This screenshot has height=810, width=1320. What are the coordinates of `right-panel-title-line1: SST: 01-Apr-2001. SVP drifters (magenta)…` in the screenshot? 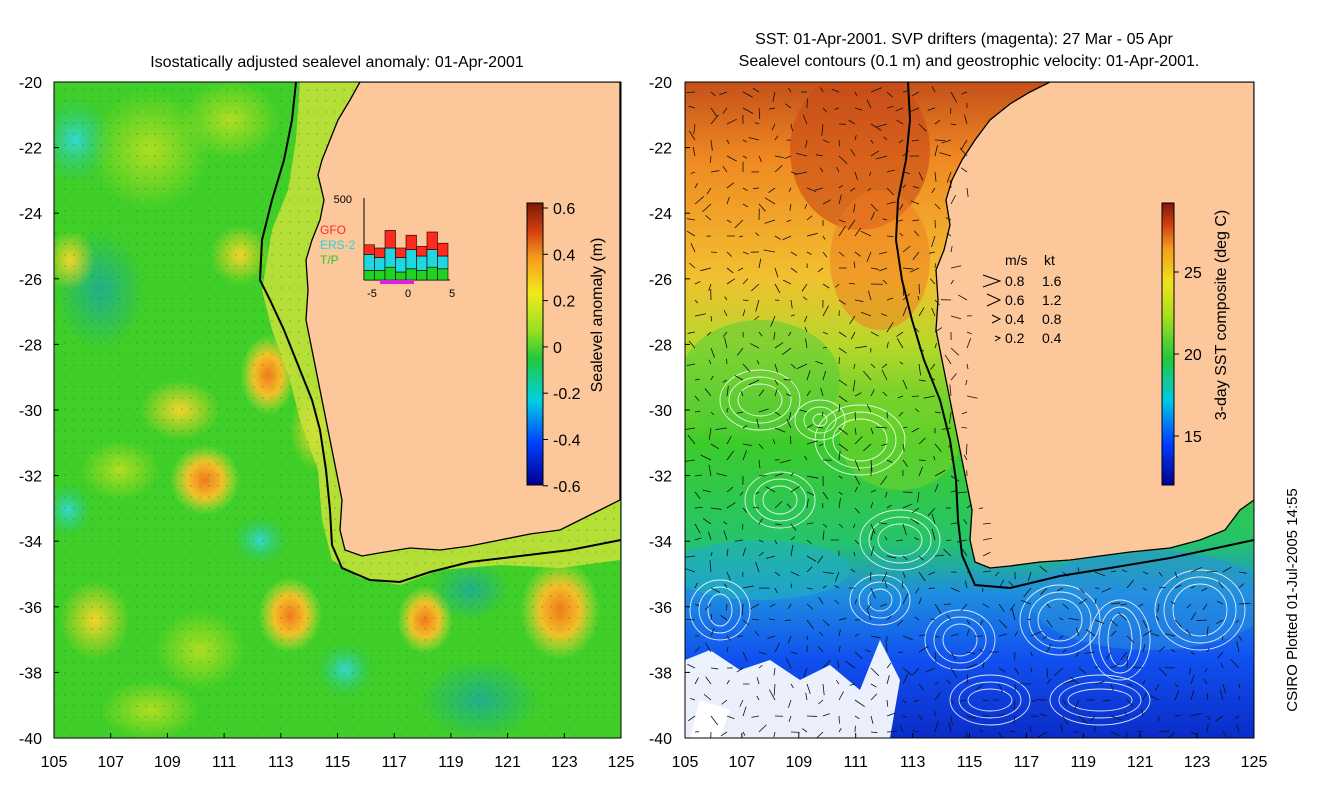 It's located at (964, 39).